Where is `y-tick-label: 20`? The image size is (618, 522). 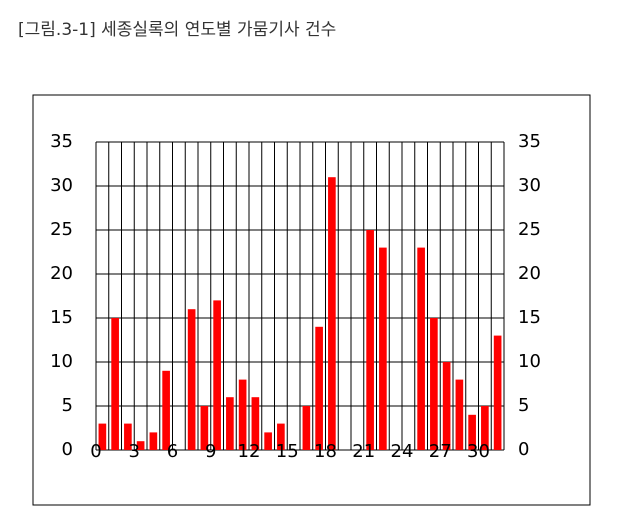
y-tick-label: 20 is located at coordinates (61, 273).